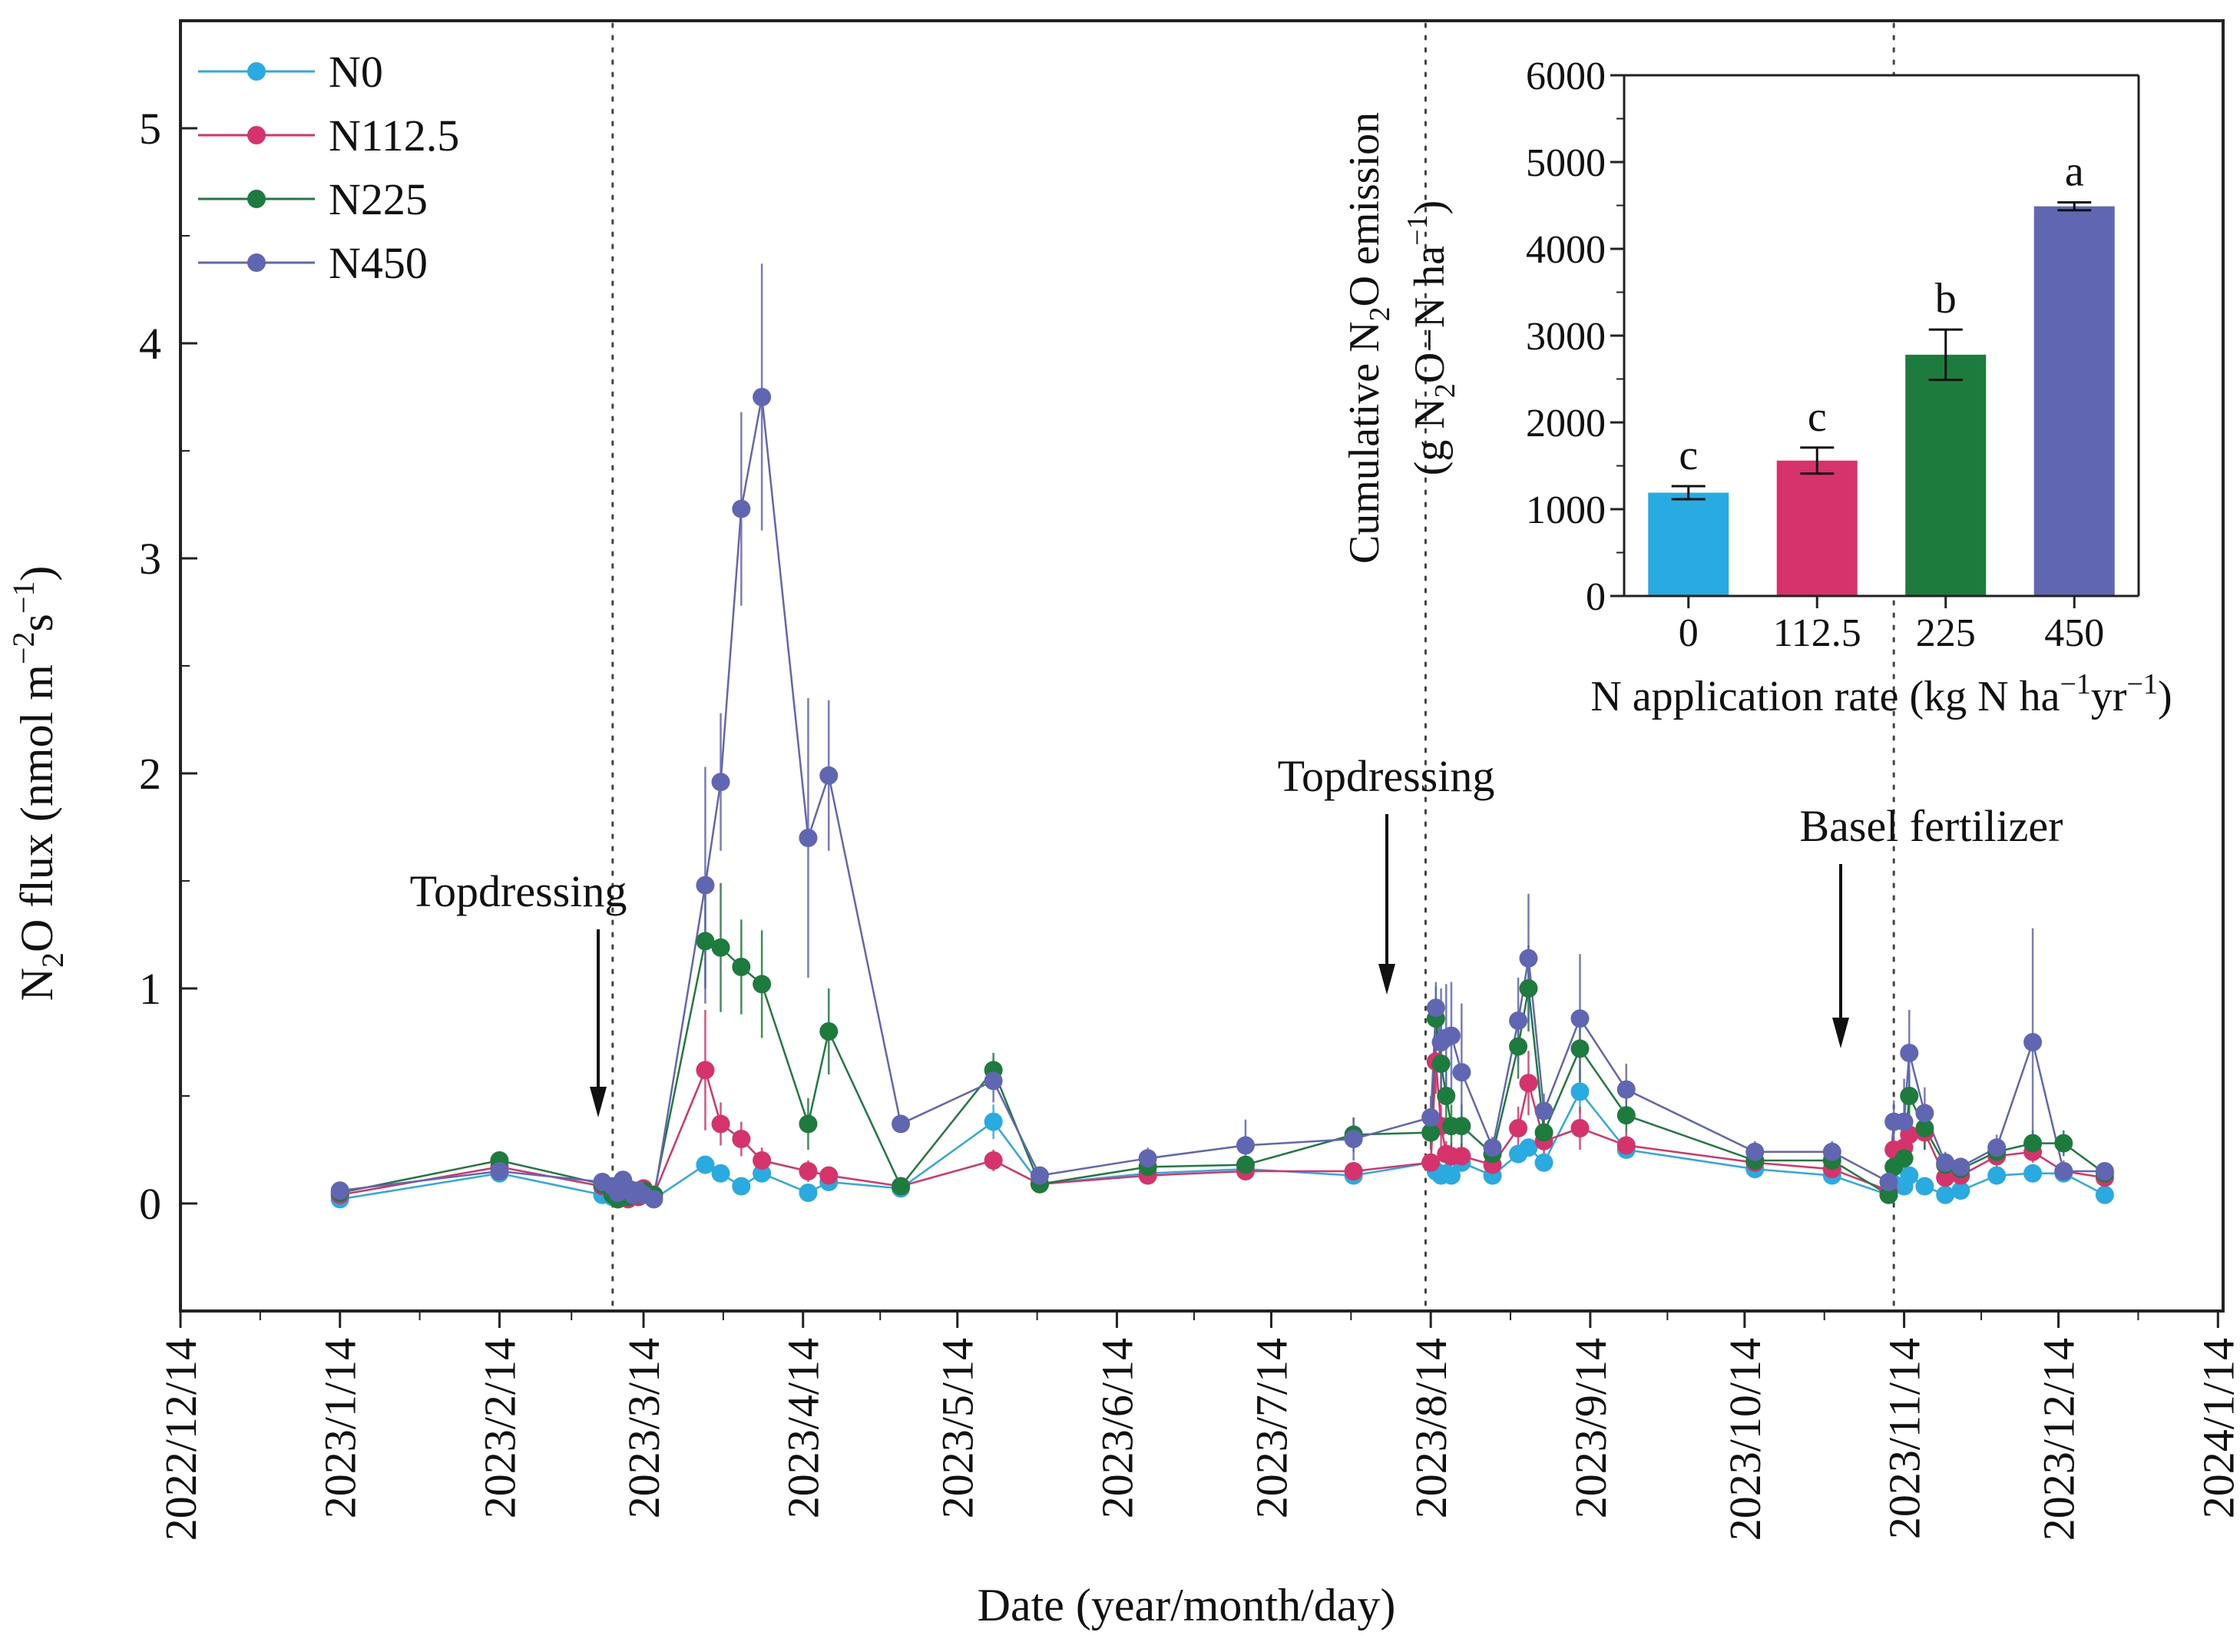 This screenshot has height=1652, width=2240. I want to click on inset-y-tick-label: 4000, so click(1566, 250).